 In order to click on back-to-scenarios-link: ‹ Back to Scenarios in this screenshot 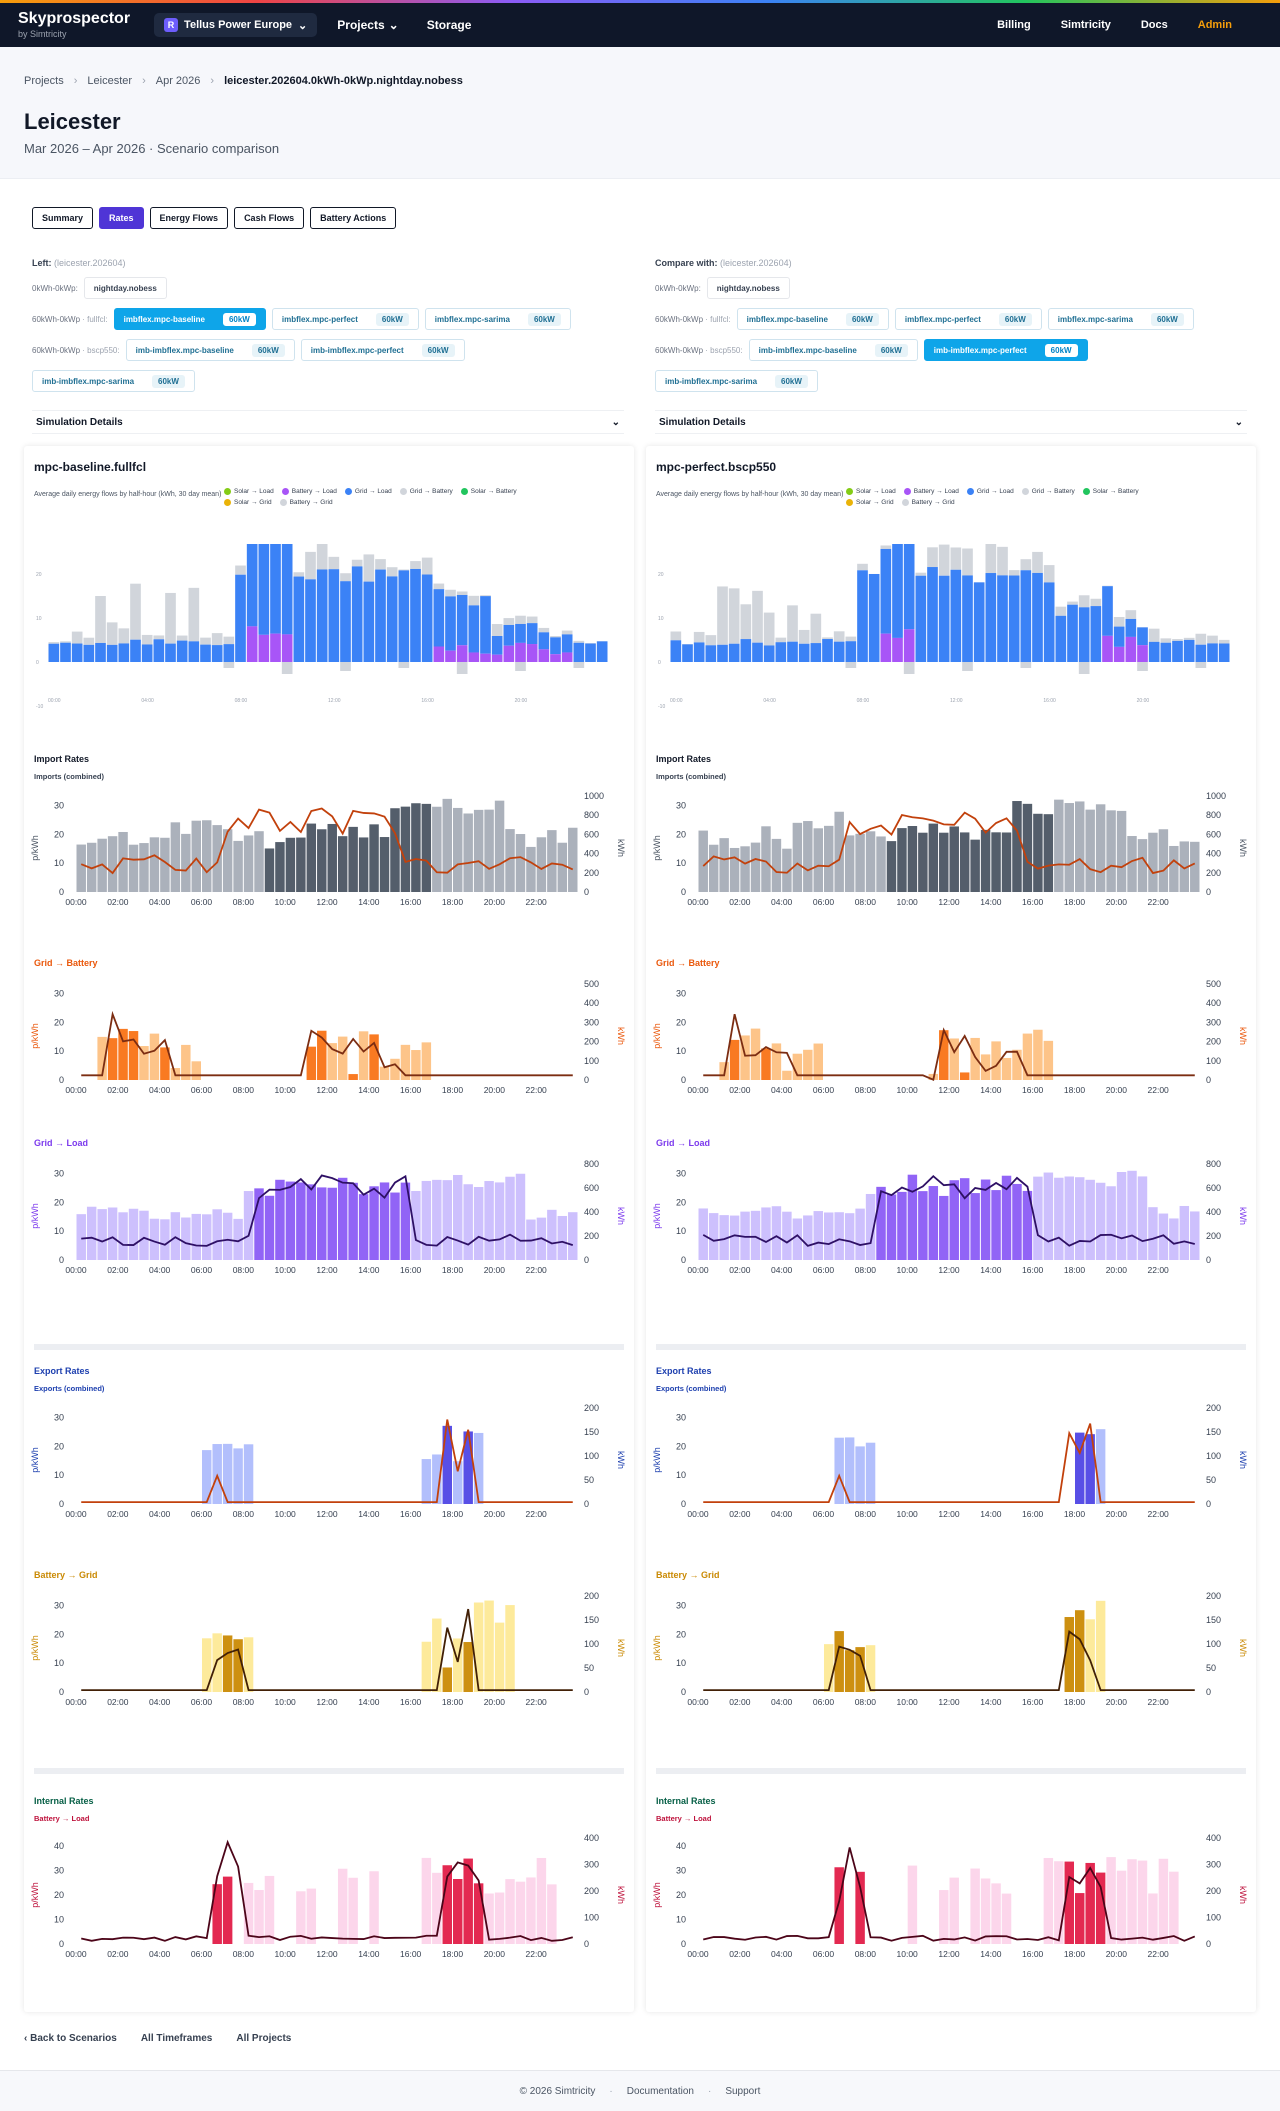, I will do `click(70, 2038)`.